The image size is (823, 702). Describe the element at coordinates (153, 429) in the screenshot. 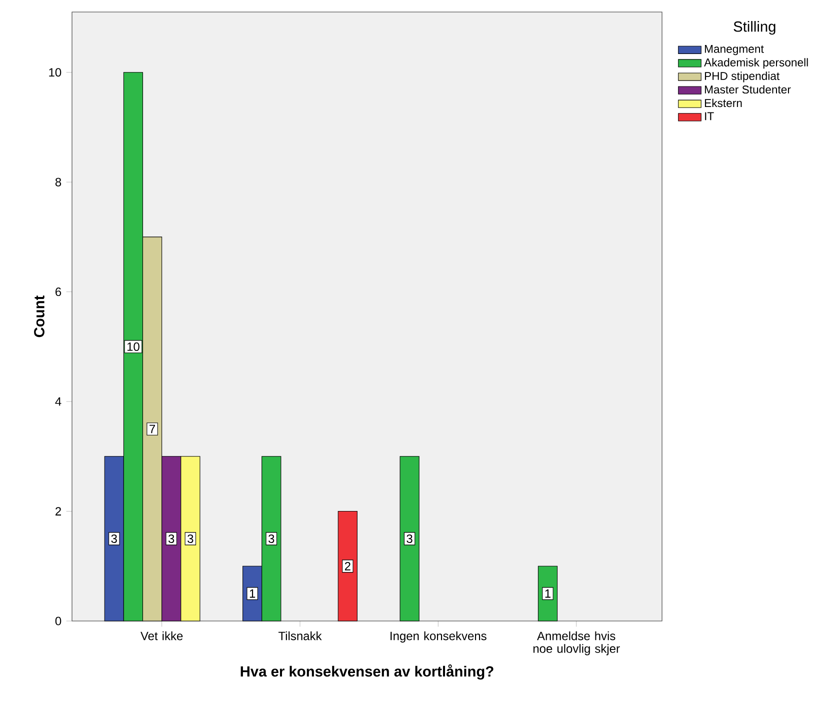

I see `data-label: 7` at that location.